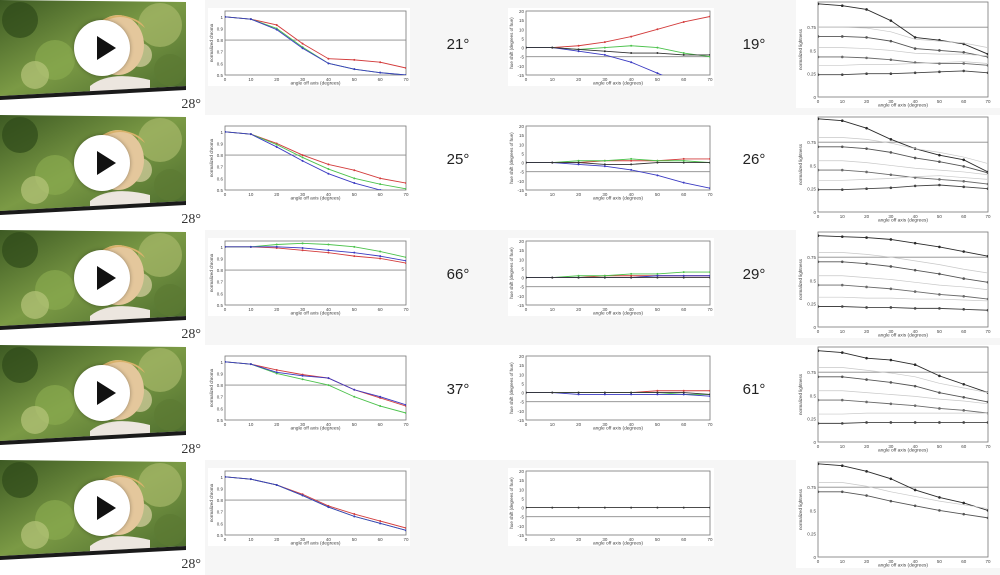 Image resolution: width=1000 pixels, height=575 pixels. What do you see at coordinates (903, 387) in the screenshot?
I see `series-group` at bounding box center [903, 387].